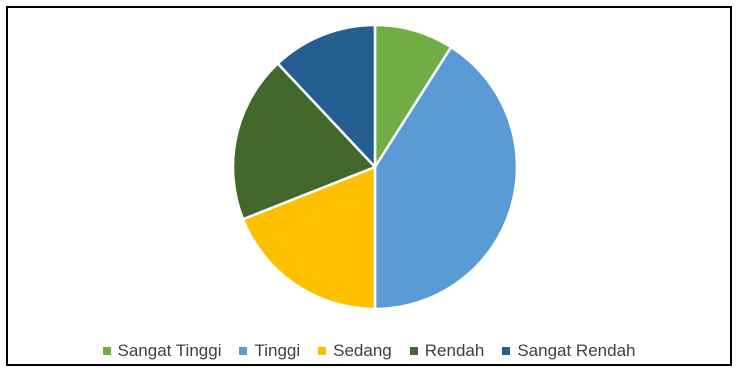 The height and width of the screenshot is (376, 742). What do you see at coordinates (446, 178) in the screenshot?
I see `pie-slice-tinggi` at bounding box center [446, 178].